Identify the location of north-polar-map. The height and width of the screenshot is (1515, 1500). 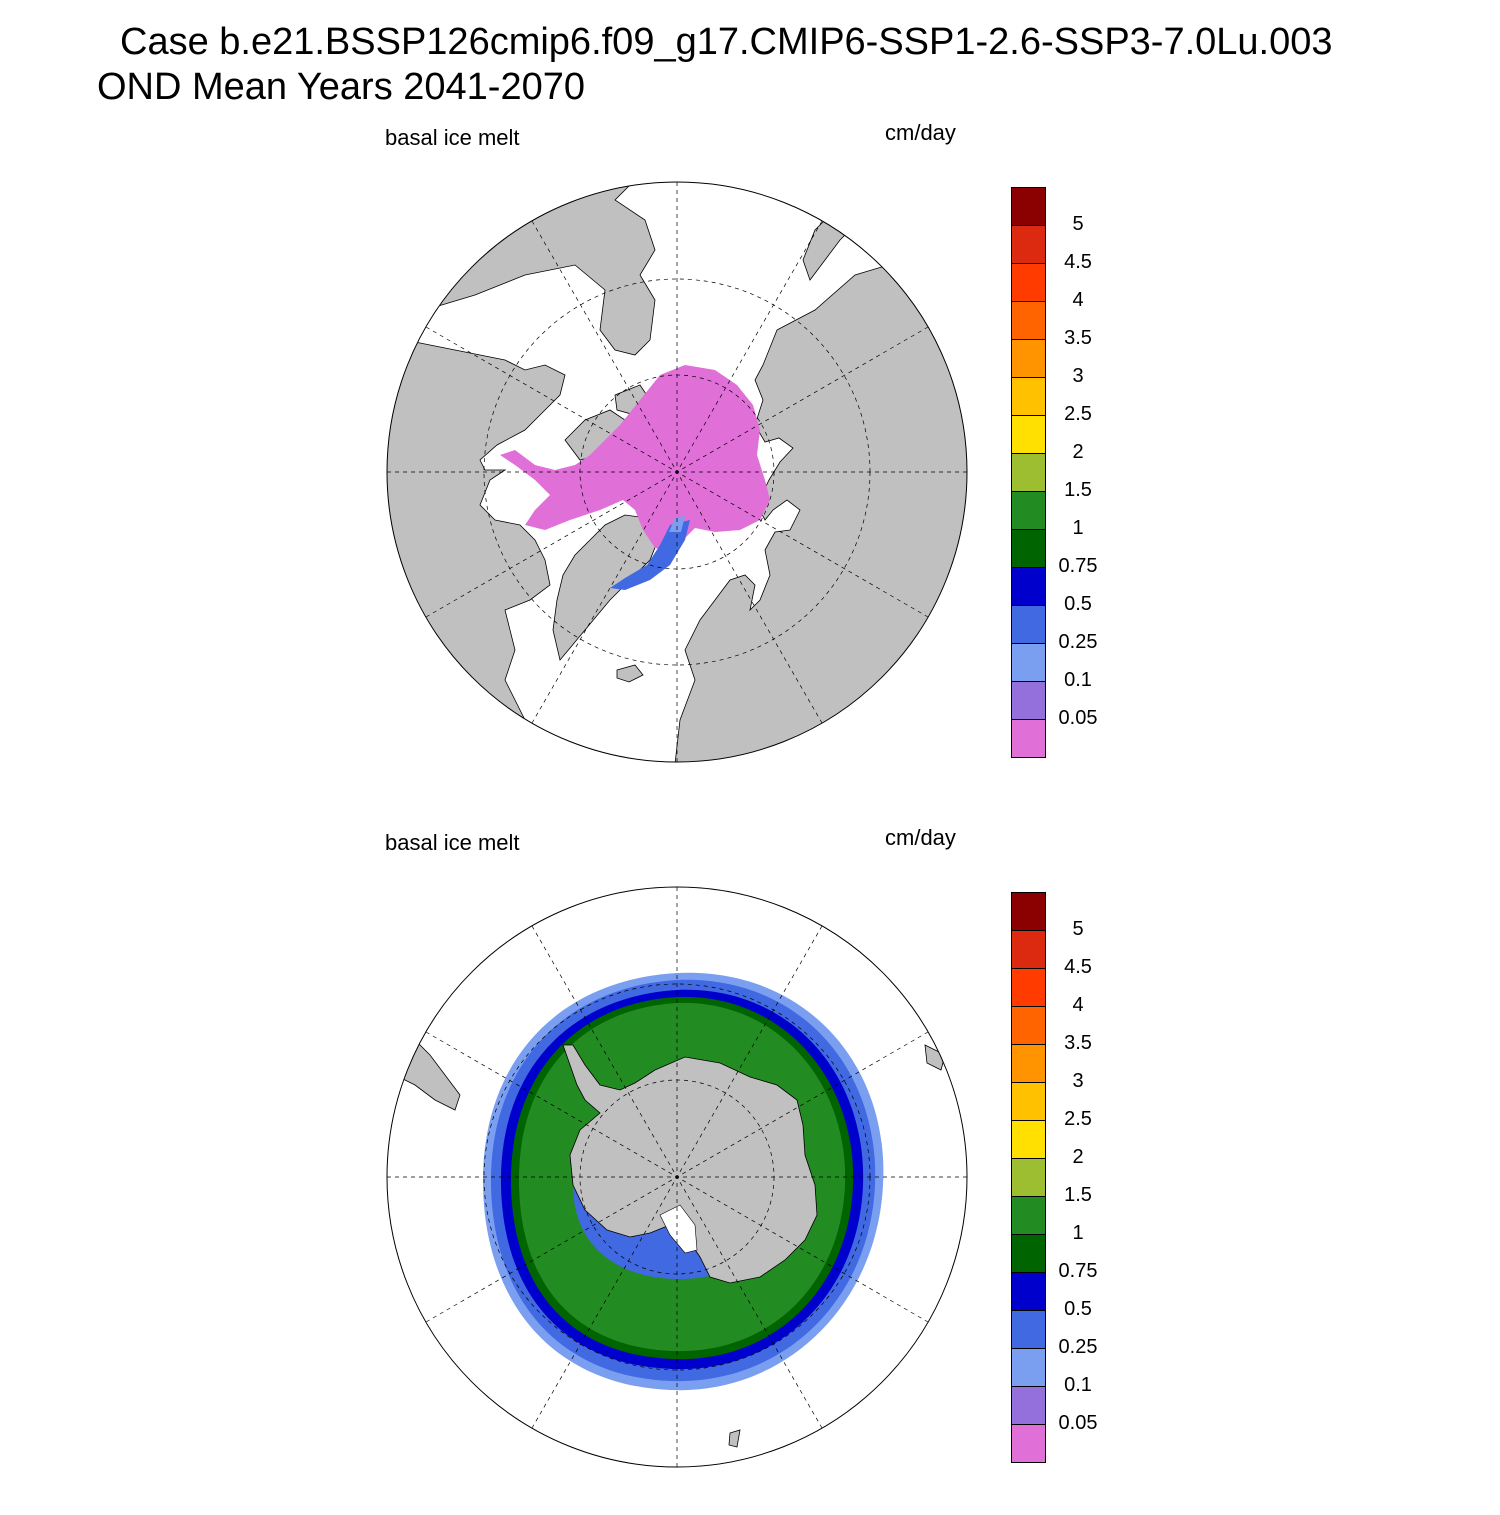
(677, 472).